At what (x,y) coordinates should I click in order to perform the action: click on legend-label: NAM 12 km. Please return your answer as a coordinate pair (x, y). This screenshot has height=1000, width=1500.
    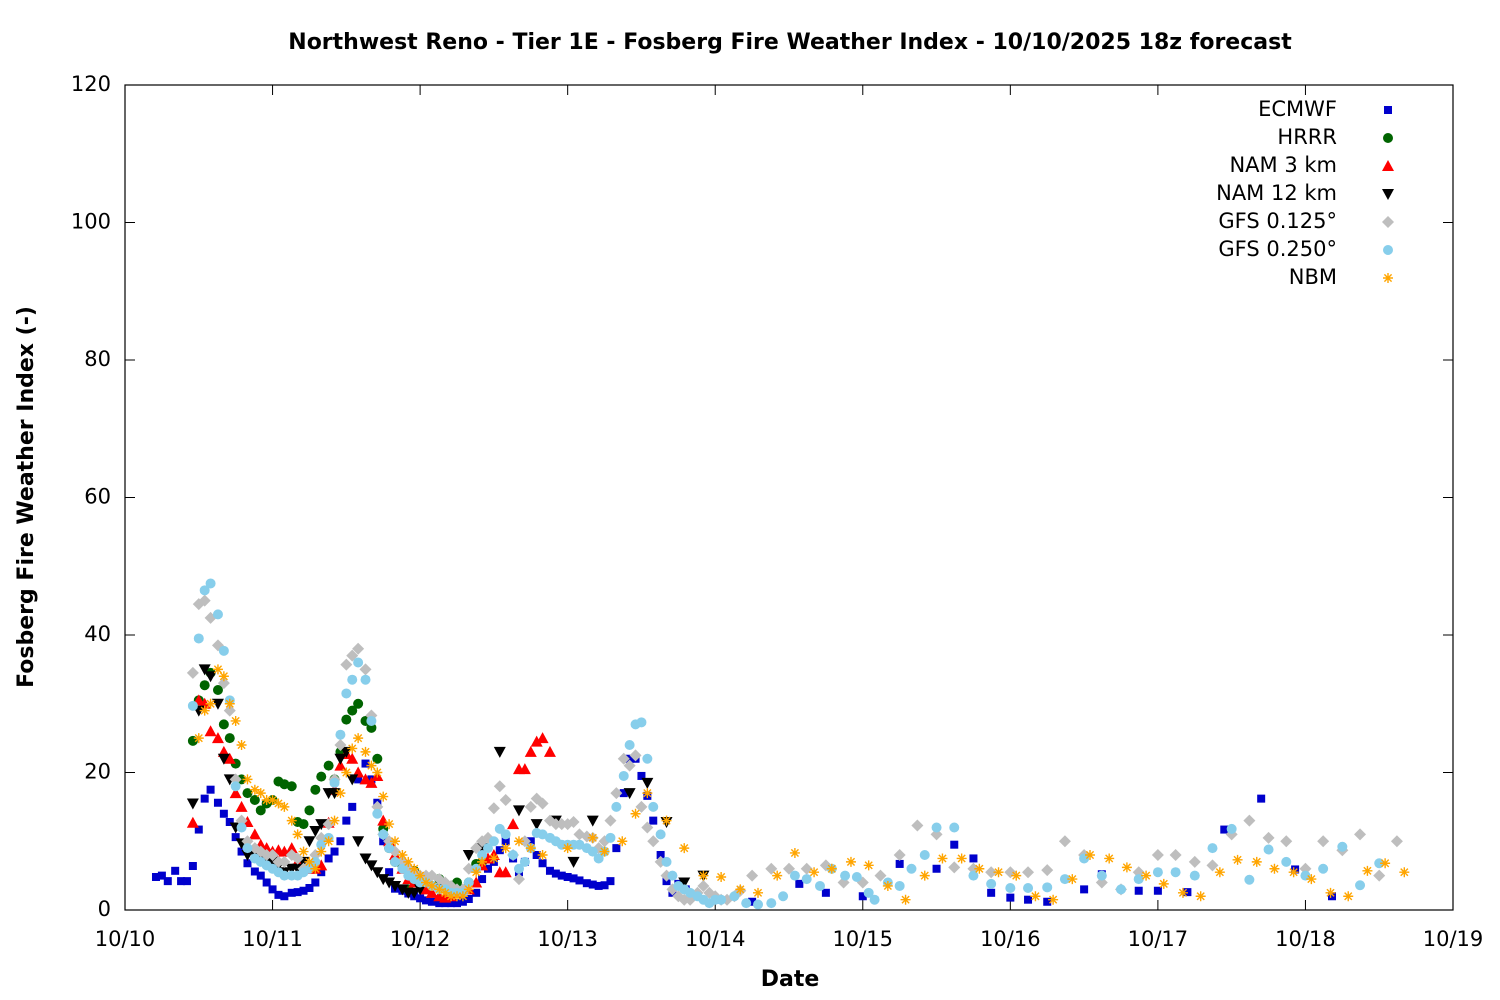
    Looking at the image, I should click on (1276, 193).